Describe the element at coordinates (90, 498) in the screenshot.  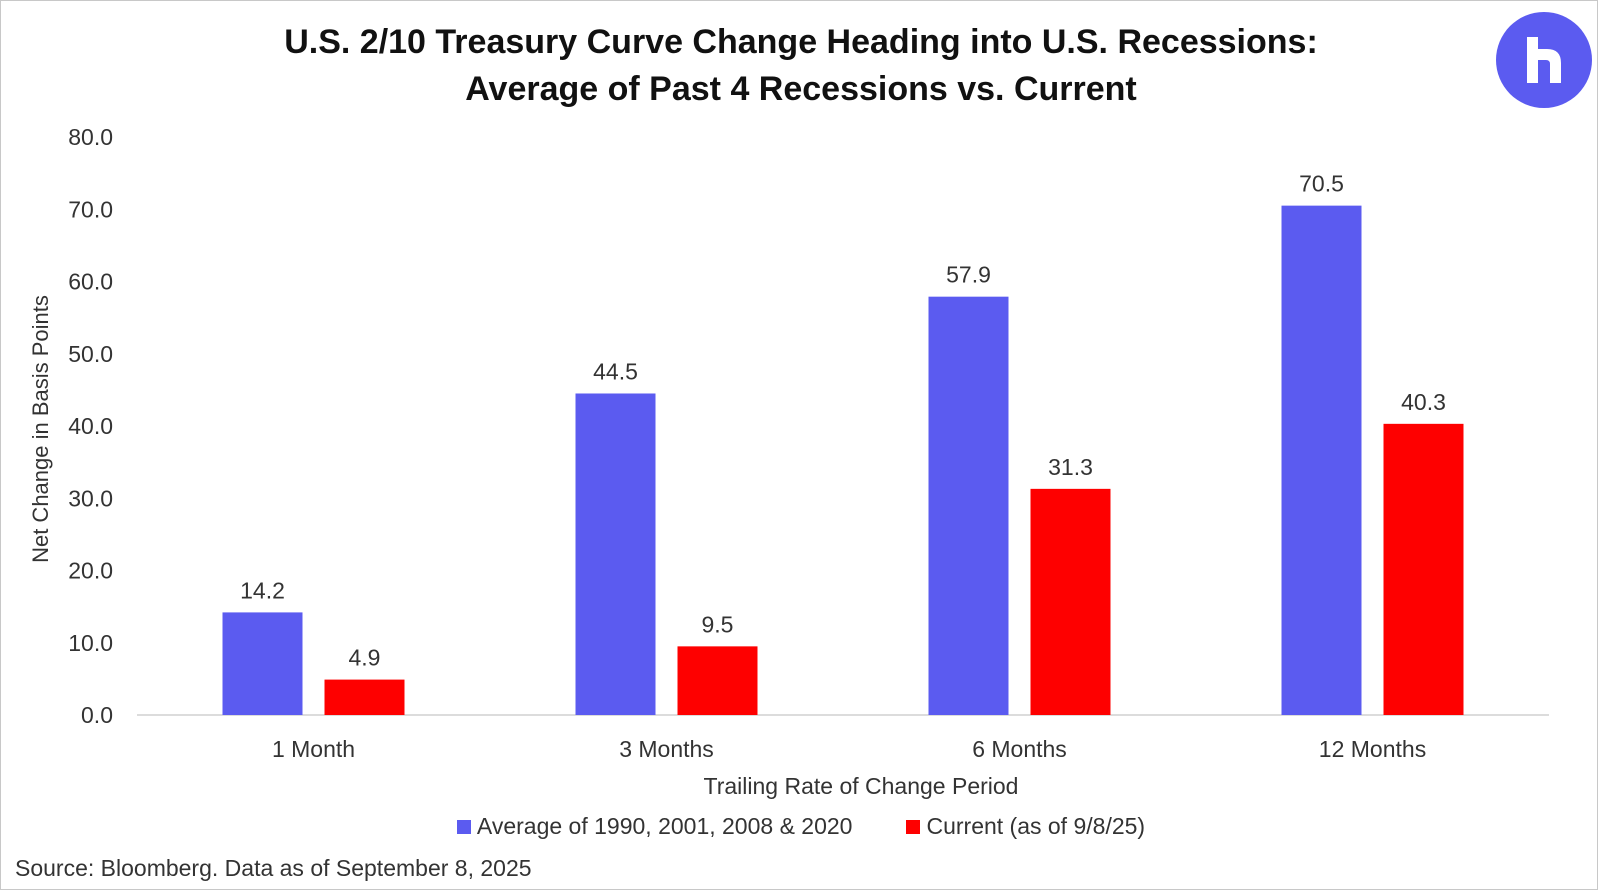
I see `y-tick-label: 30.0` at that location.